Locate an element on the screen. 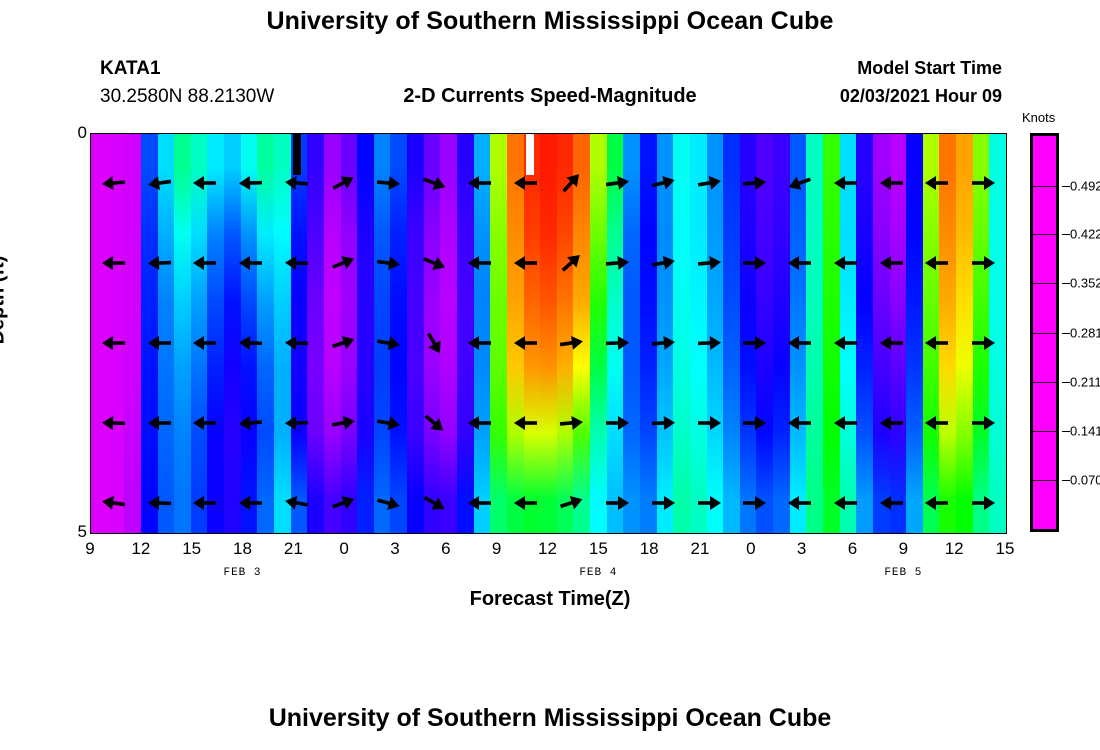 Image resolution: width=1100 pixels, height=750 pixels. station-id-label: KATA1 is located at coordinates (130, 68).